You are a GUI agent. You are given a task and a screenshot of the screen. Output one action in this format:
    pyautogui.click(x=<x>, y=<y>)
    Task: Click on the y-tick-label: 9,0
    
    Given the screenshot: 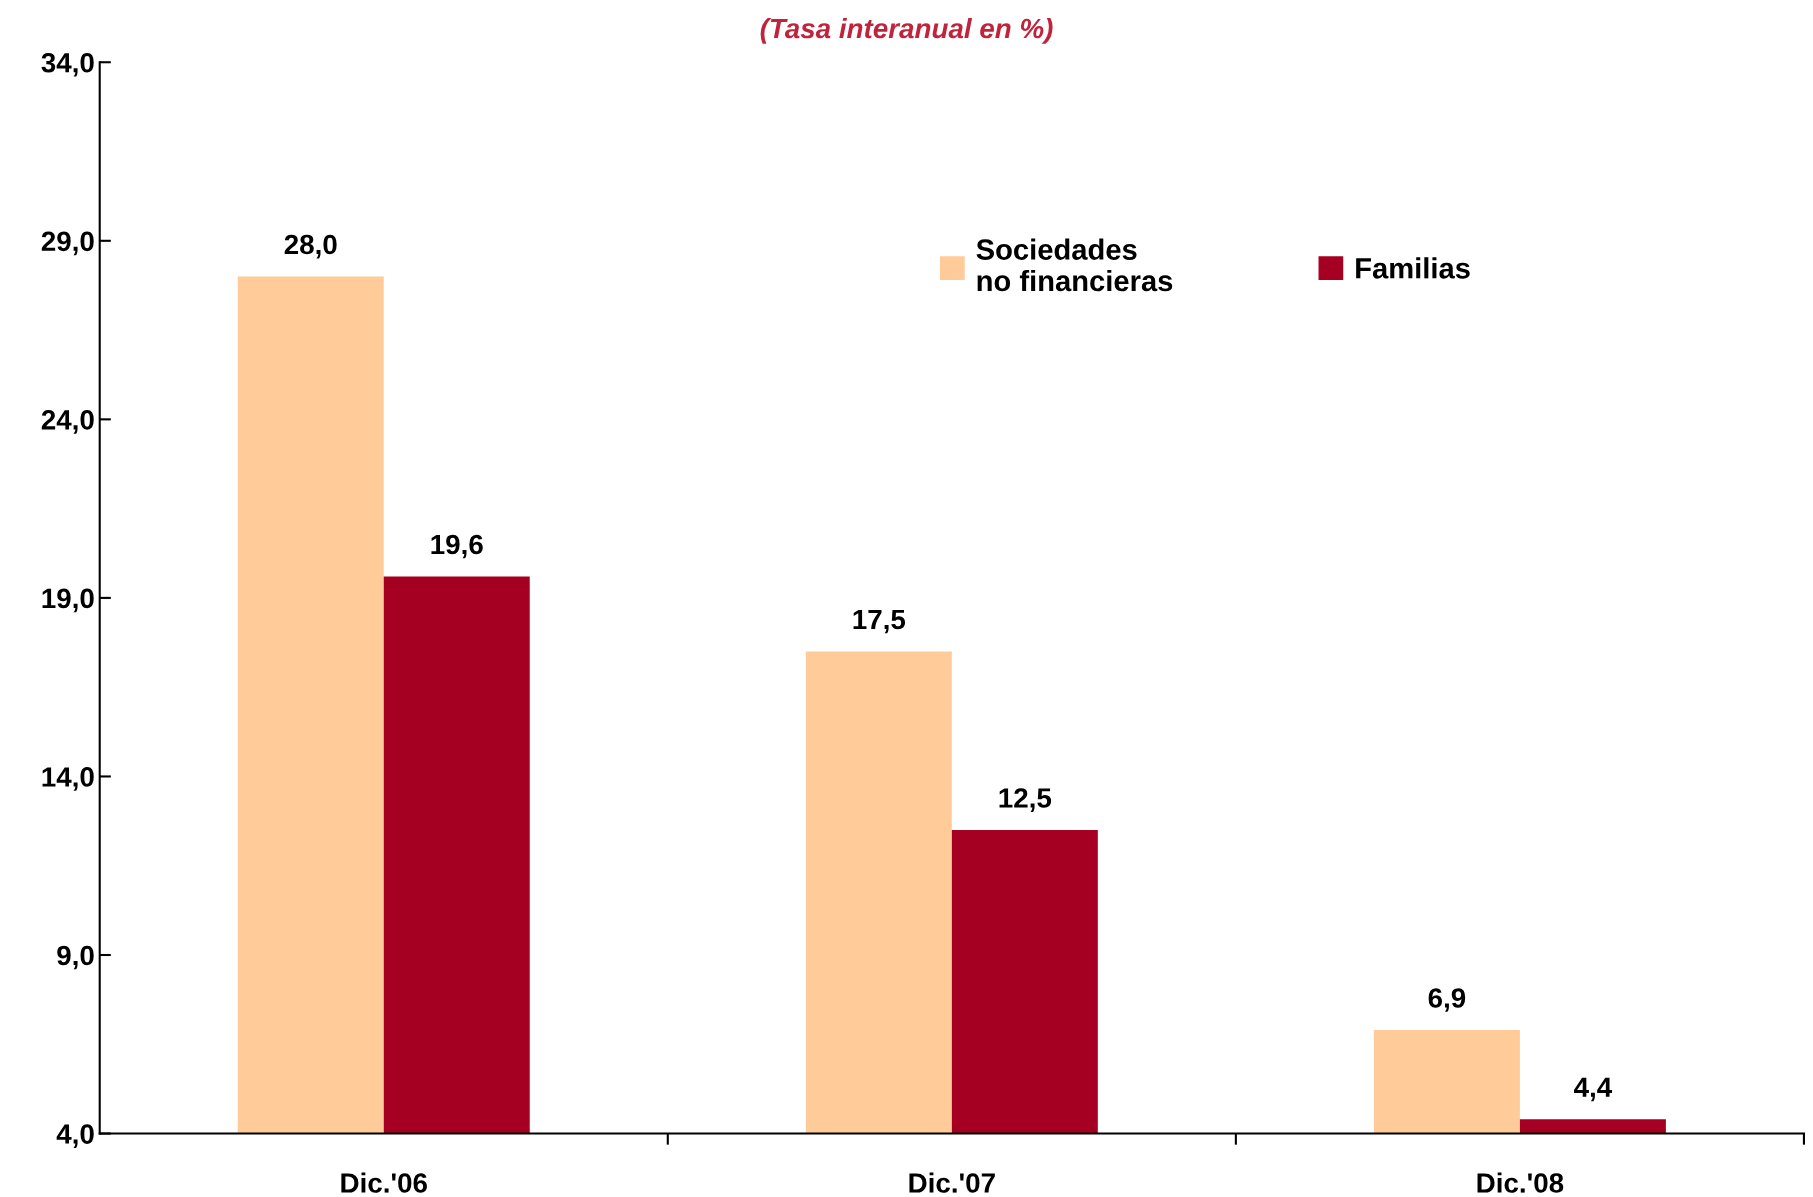 What is the action you would take?
    pyautogui.click(x=75, y=957)
    